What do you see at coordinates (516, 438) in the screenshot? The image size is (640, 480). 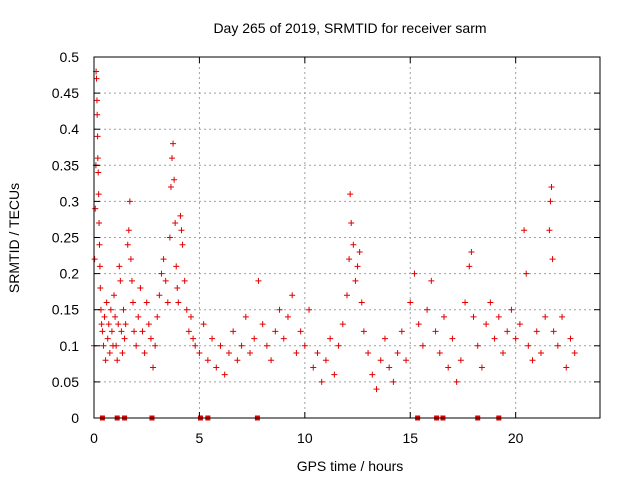 I see `x-tick-label: 20` at bounding box center [516, 438].